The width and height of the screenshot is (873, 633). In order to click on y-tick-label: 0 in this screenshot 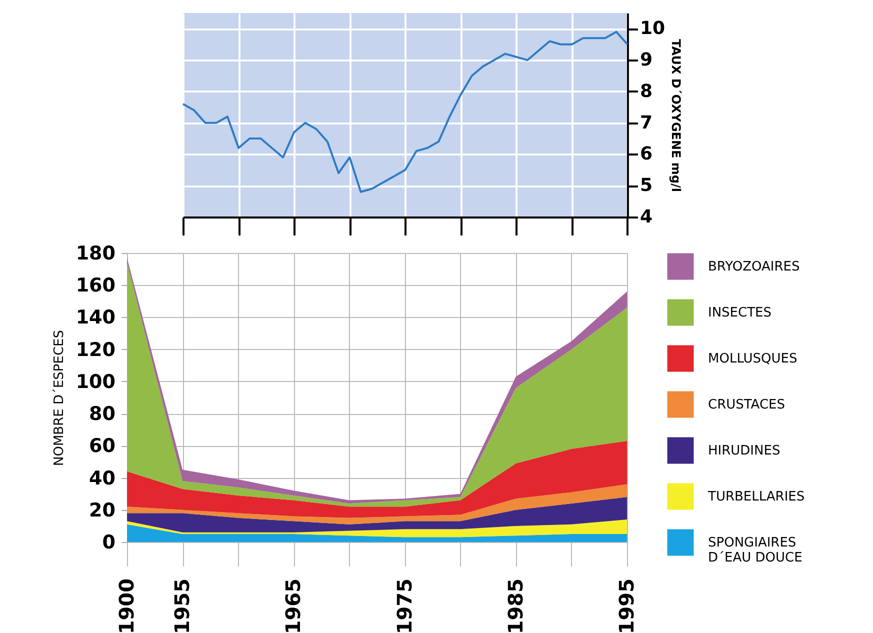, I will do `click(109, 543)`.